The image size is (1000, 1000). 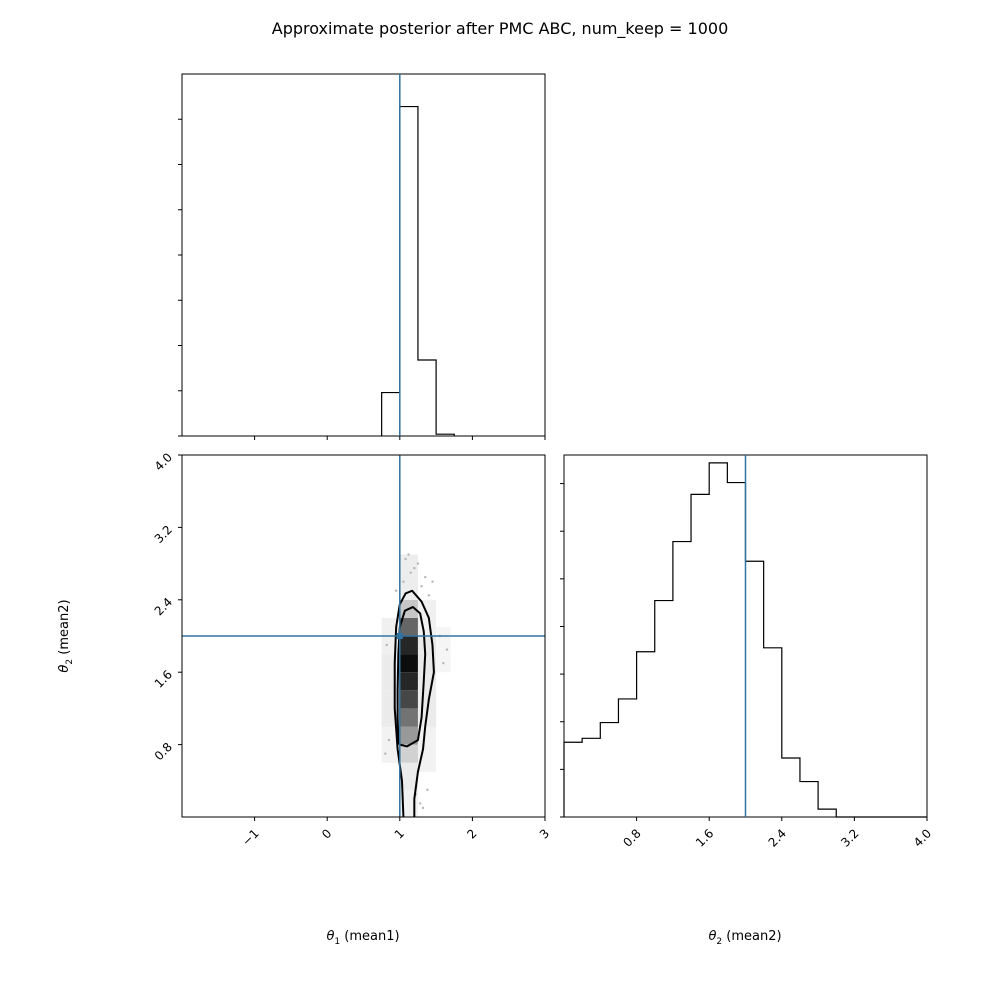 What do you see at coordinates (66, 635) in the screenshot?
I see `theta2-y-axis-label: θ2 (mean2)` at bounding box center [66, 635].